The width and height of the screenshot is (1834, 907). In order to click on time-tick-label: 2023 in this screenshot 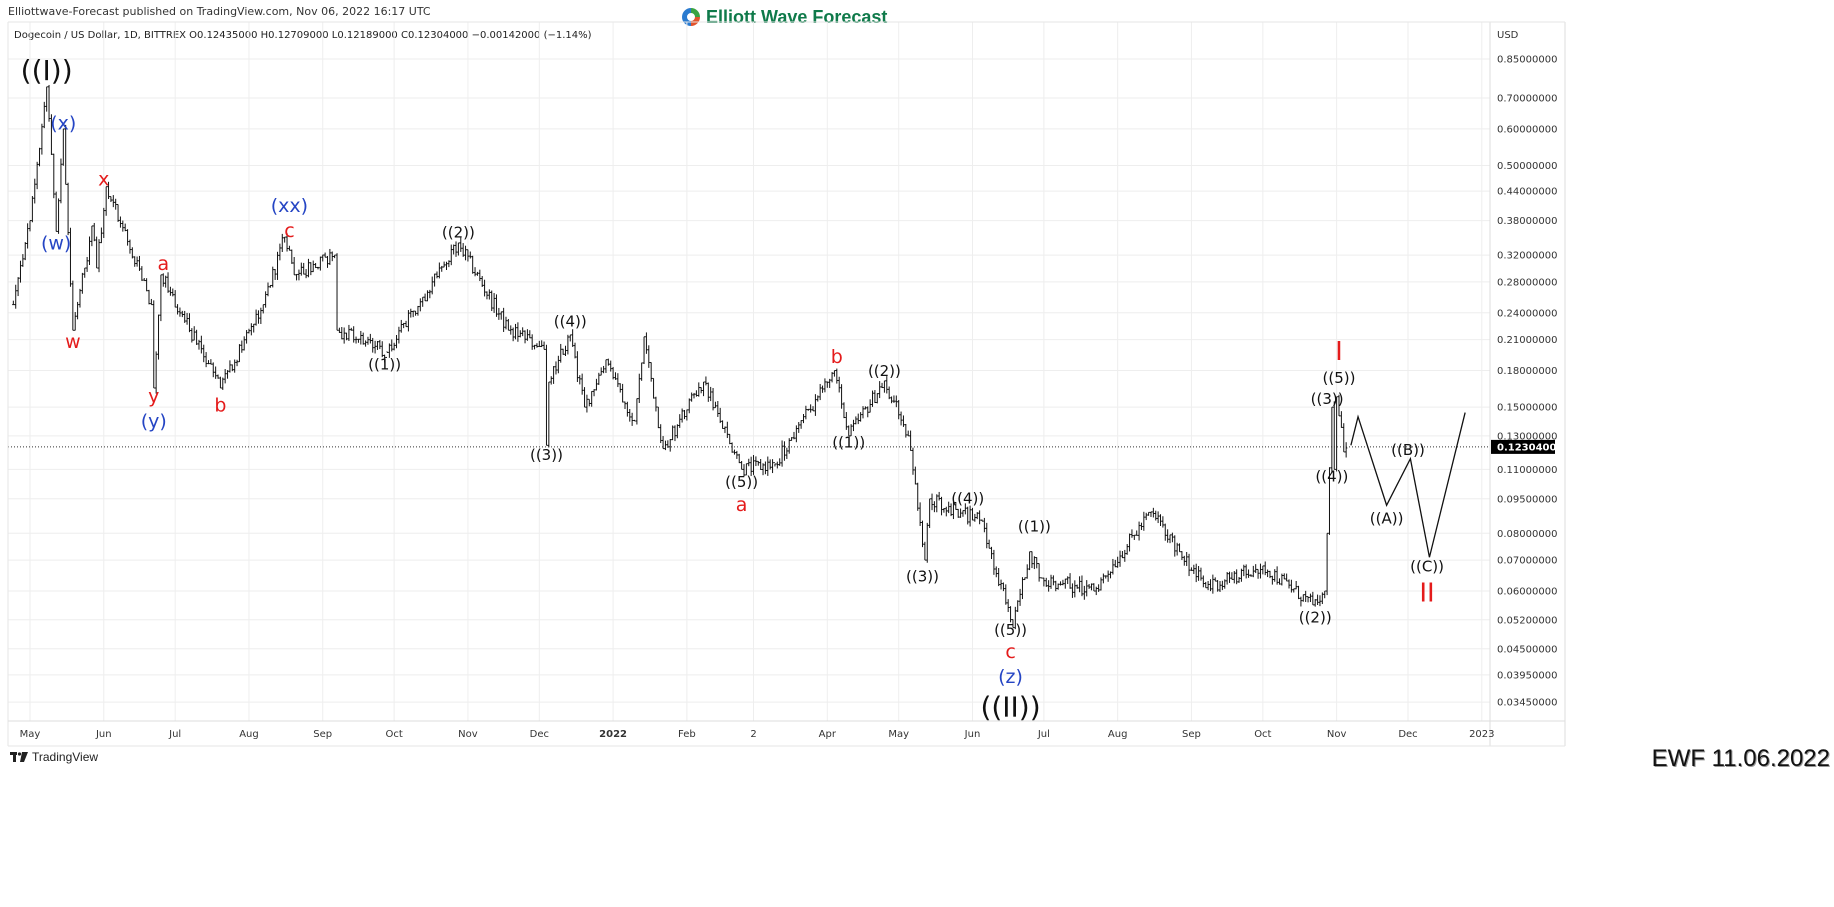, I will do `click(1481, 734)`.